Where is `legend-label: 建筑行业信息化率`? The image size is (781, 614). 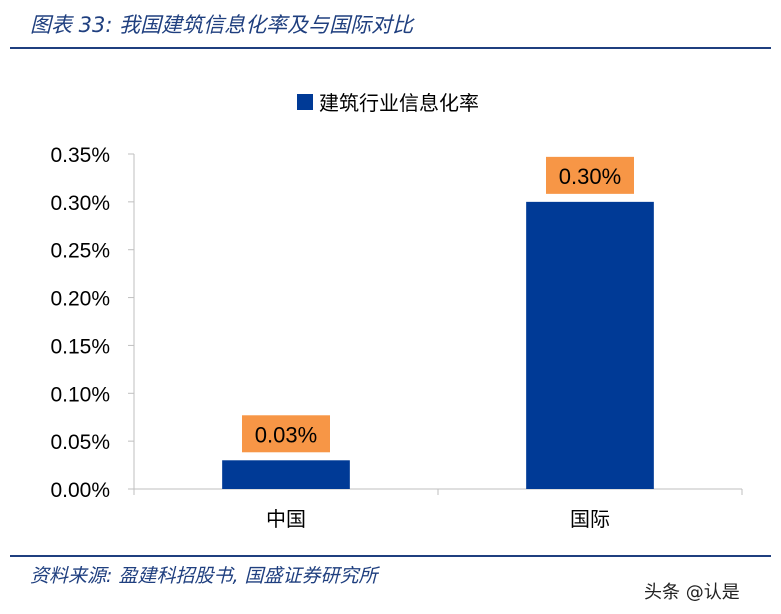 legend-label: 建筑行业信息化率 is located at coordinates (399, 103).